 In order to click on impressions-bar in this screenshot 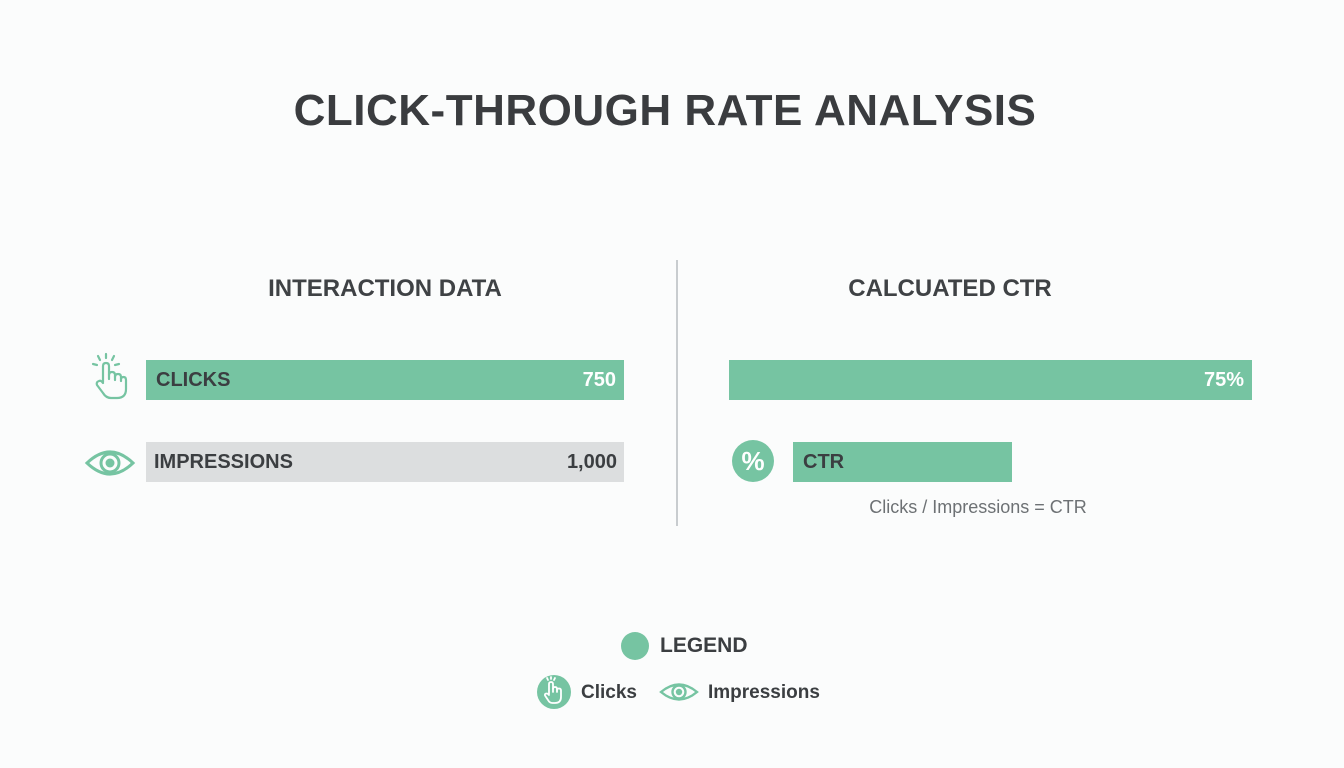, I will do `click(385, 462)`.